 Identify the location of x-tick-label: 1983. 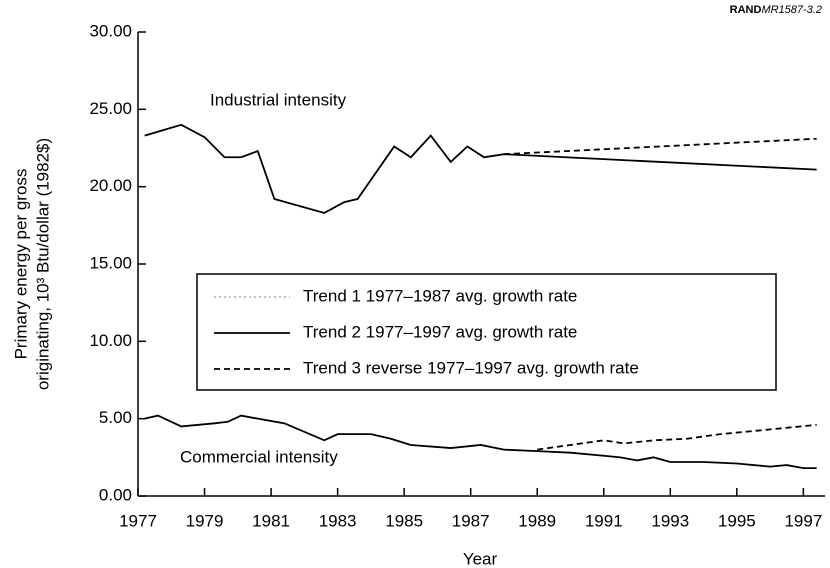
(338, 520).